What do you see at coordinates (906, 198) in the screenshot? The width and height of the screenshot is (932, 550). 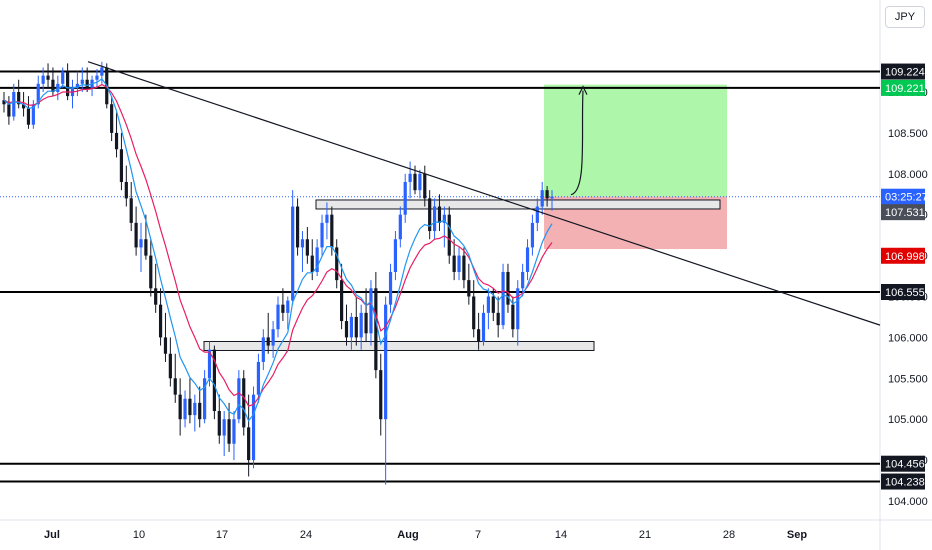 I see `price-badge-label: 03:25:27` at bounding box center [906, 198].